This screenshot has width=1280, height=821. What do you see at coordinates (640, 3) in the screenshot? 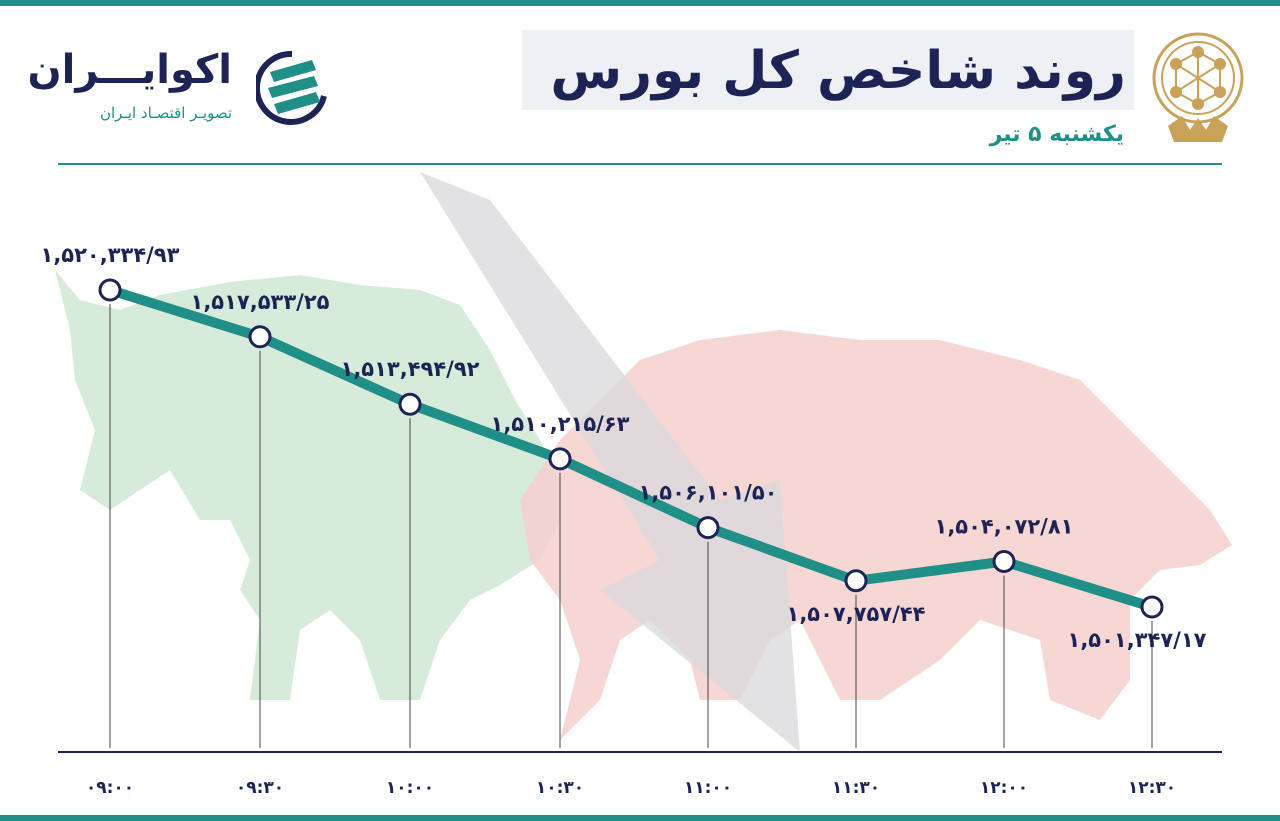
I see `top-frame-bar` at bounding box center [640, 3].